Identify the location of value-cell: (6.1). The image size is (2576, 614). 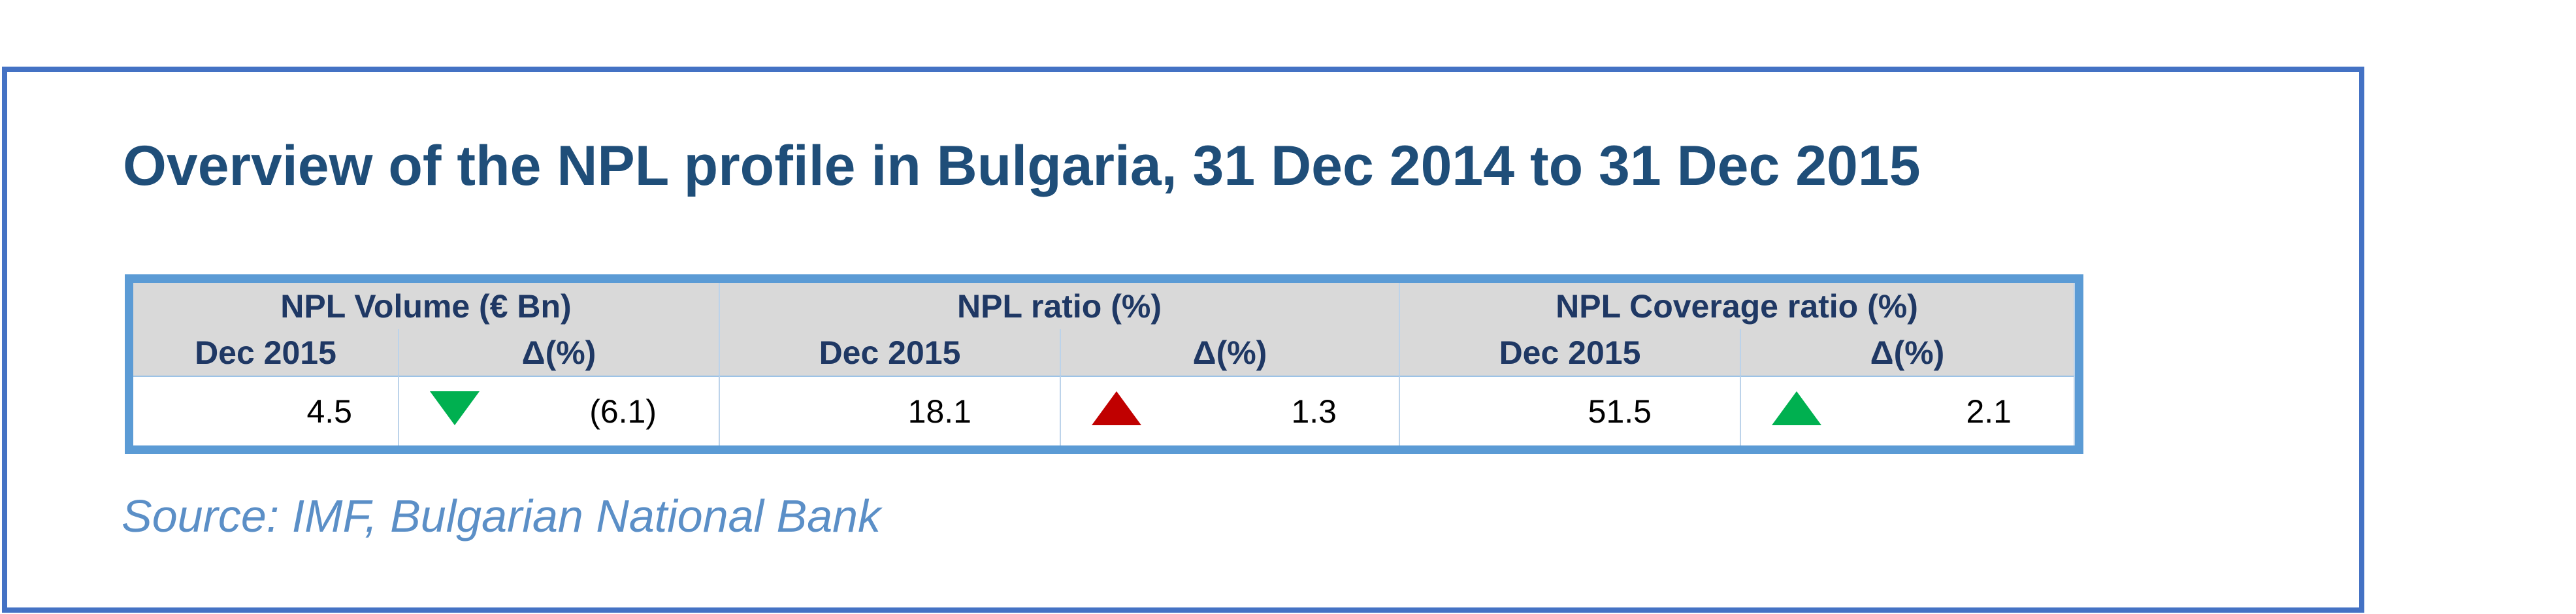
(559, 410).